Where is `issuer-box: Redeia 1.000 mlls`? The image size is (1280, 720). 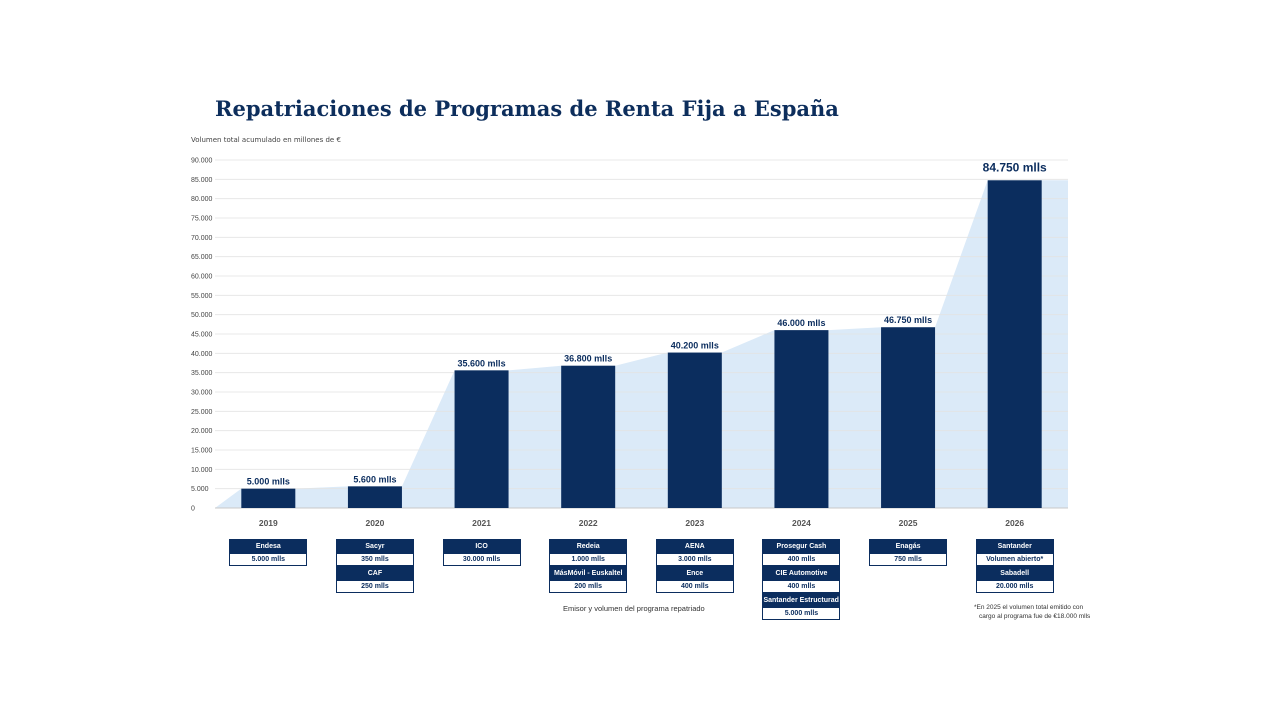 issuer-box: Redeia 1.000 mlls is located at coordinates (588, 552).